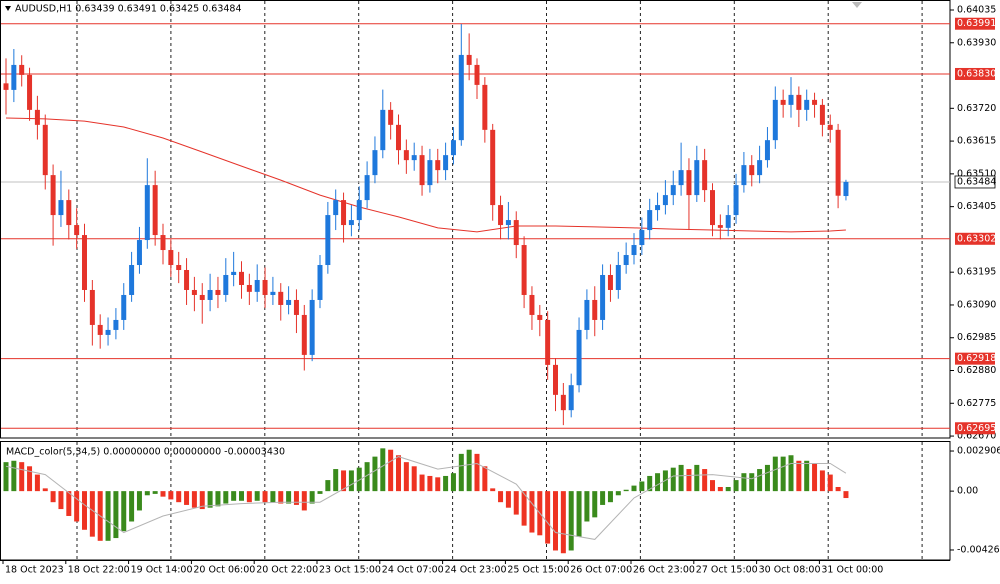 Image resolution: width=1000 pixels, height=584 pixels. What do you see at coordinates (976, 108) in the screenshot?
I see `y-tick-label: 0.63720` at bounding box center [976, 108].